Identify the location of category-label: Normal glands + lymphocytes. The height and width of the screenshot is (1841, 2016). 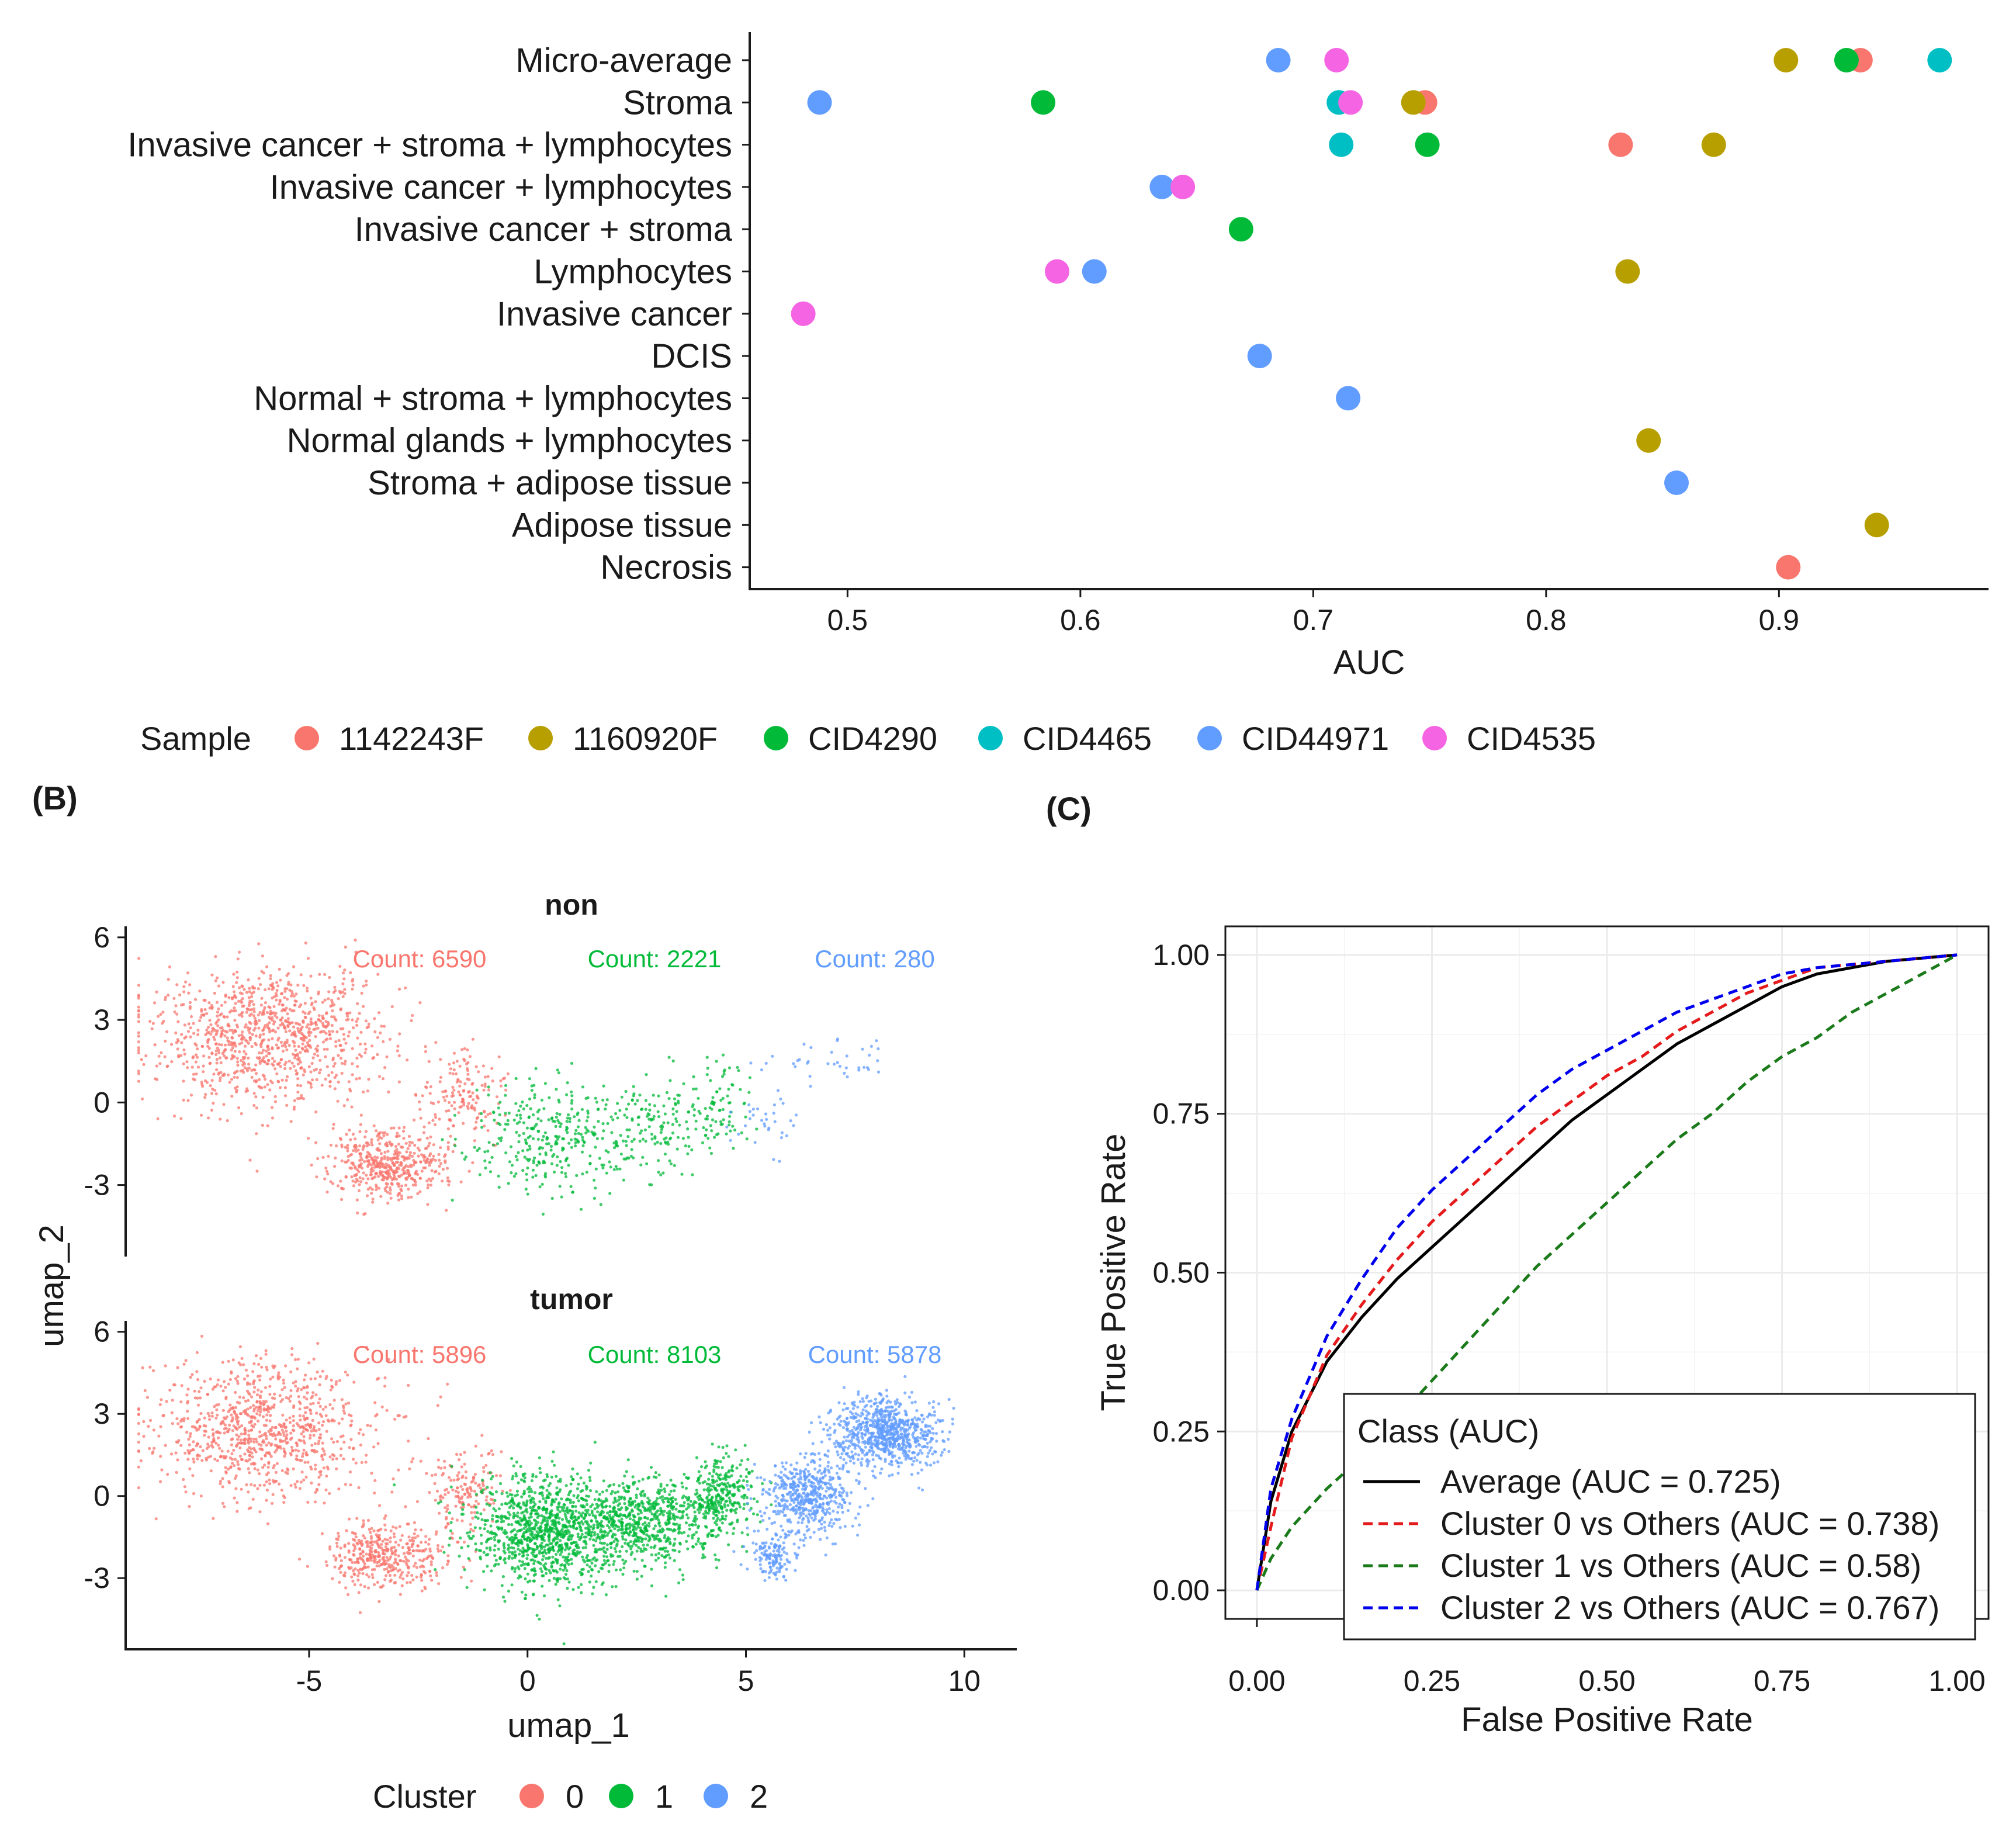
(509, 441).